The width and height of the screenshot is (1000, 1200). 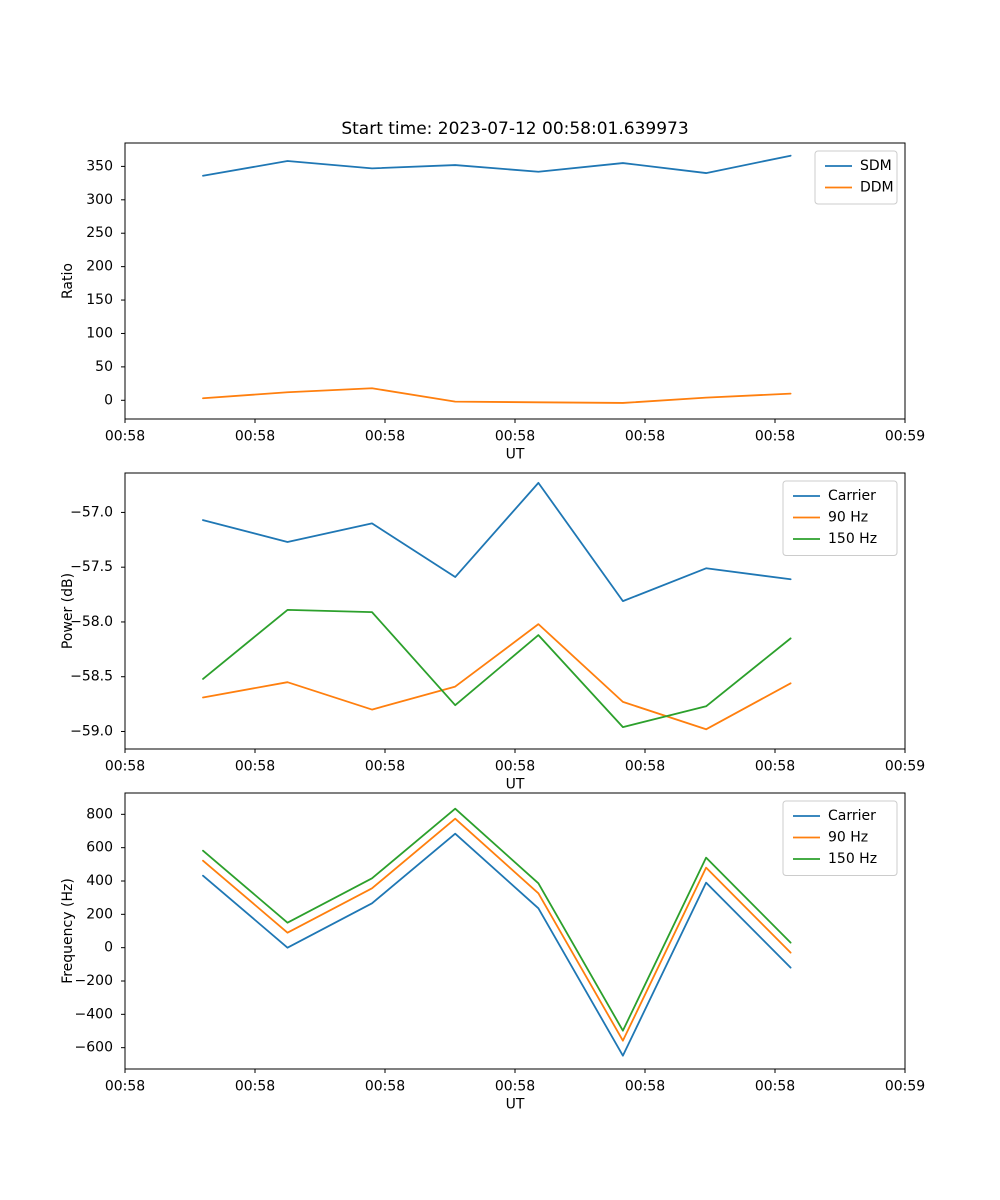 I want to click on figure-title: Start time: 2023-07-12 00:58:01.639973, so click(x=515, y=129).